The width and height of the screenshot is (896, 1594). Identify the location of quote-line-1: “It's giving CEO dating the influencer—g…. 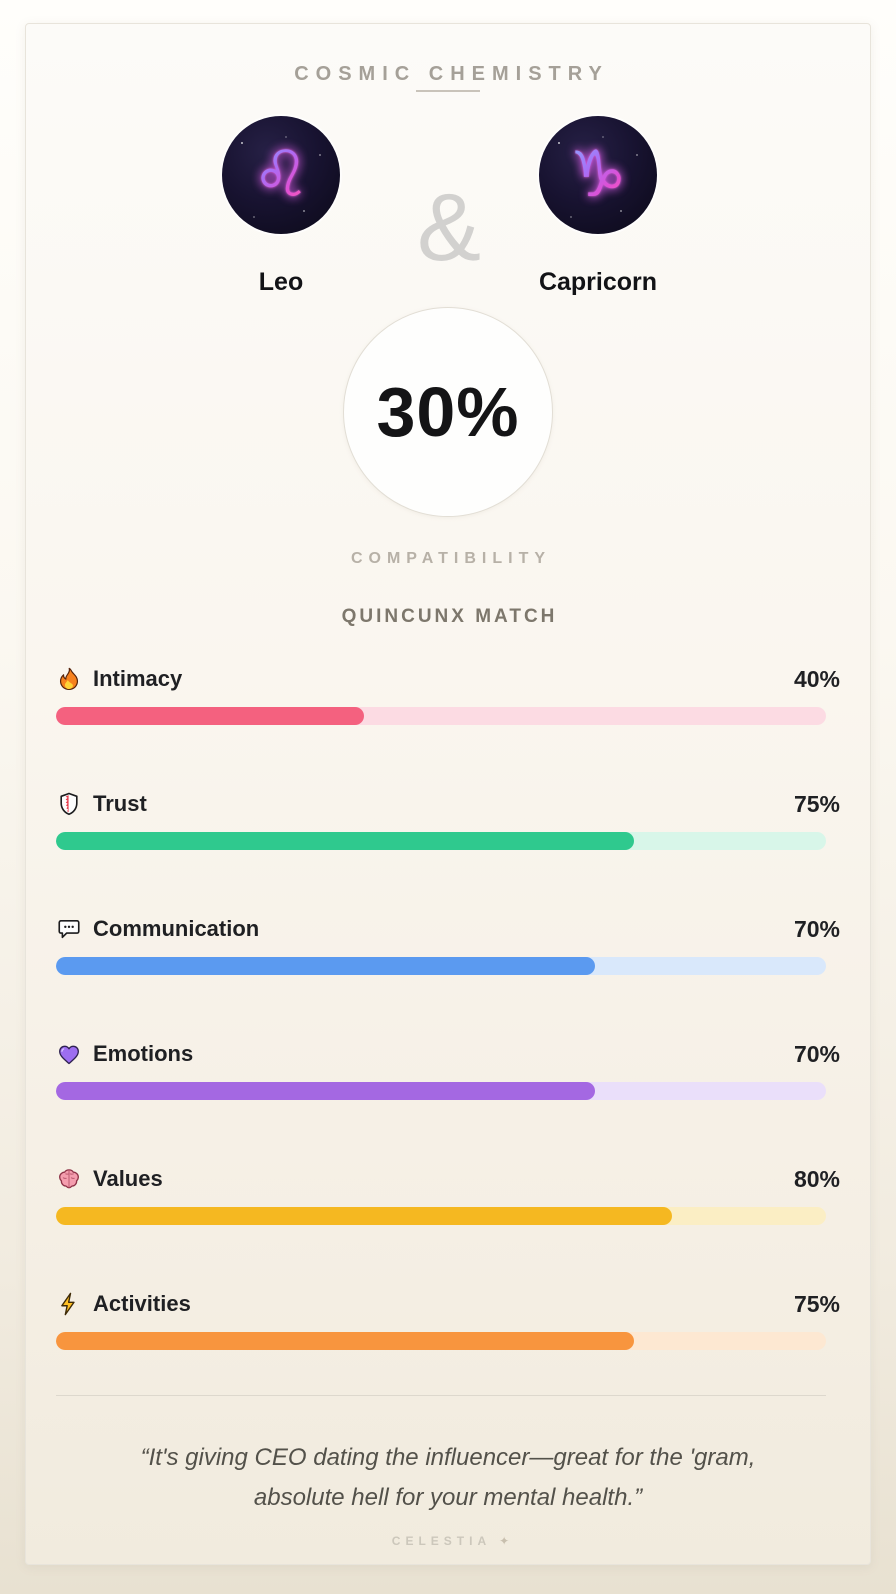
(448, 1457).